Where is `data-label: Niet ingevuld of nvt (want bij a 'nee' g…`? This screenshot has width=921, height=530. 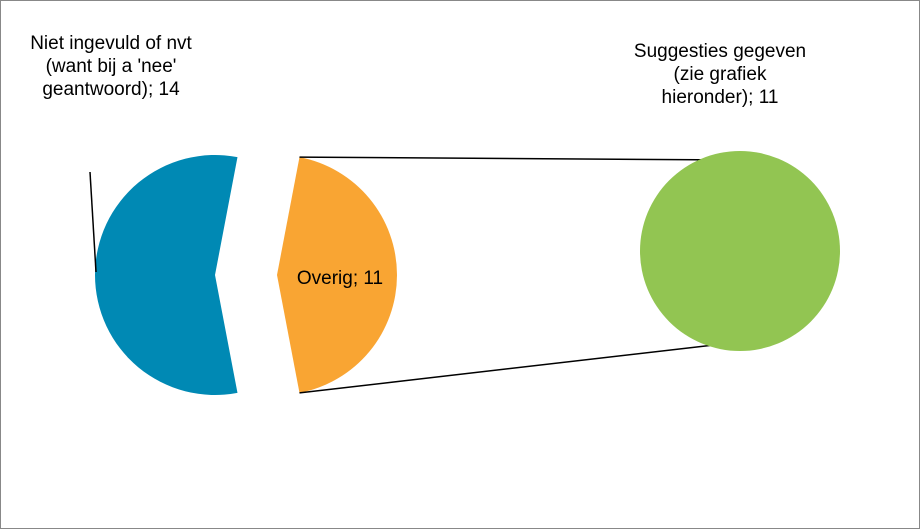
data-label: Niet ingevuld of nvt (want bij a 'nee' g… is located at coordinates (111, 66).